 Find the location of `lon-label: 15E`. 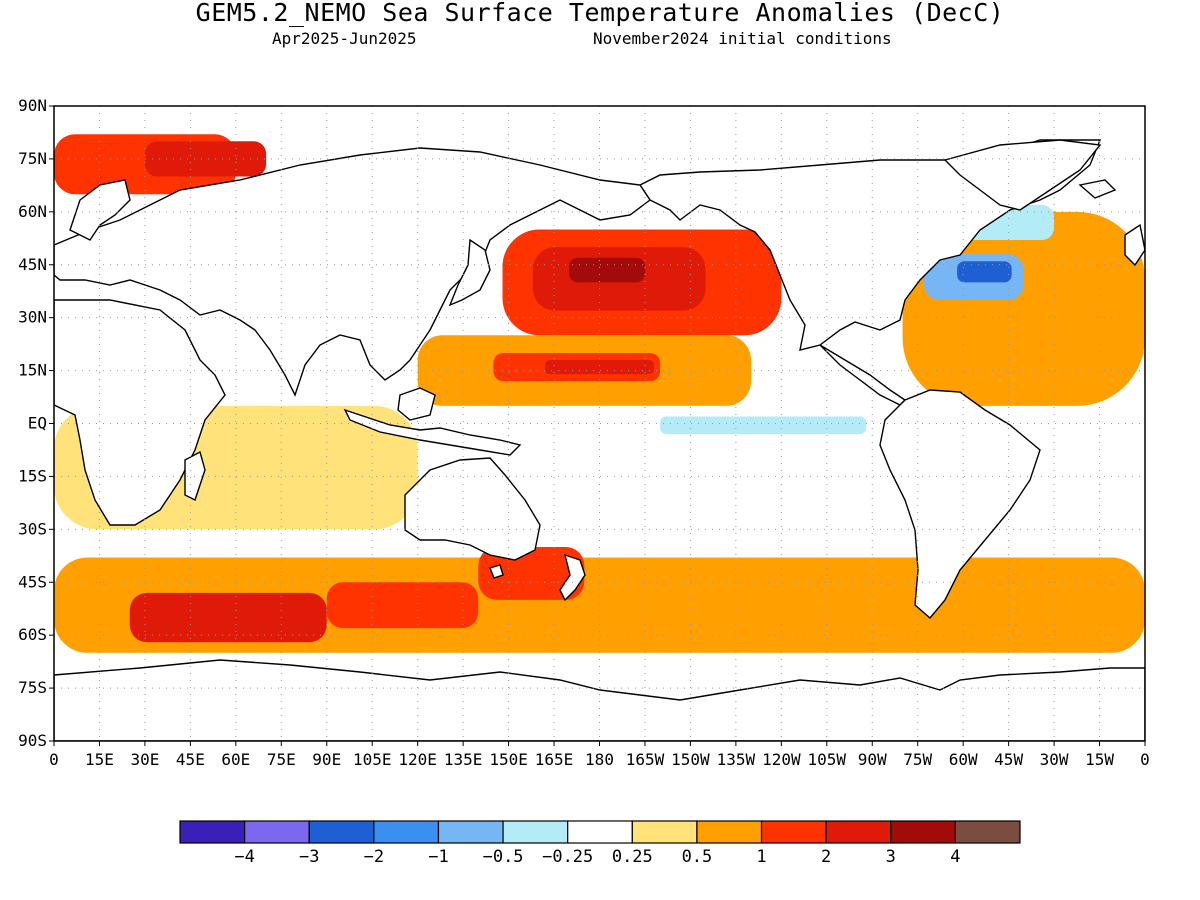

lon-label: 15E is located at coordinates (99, 759).